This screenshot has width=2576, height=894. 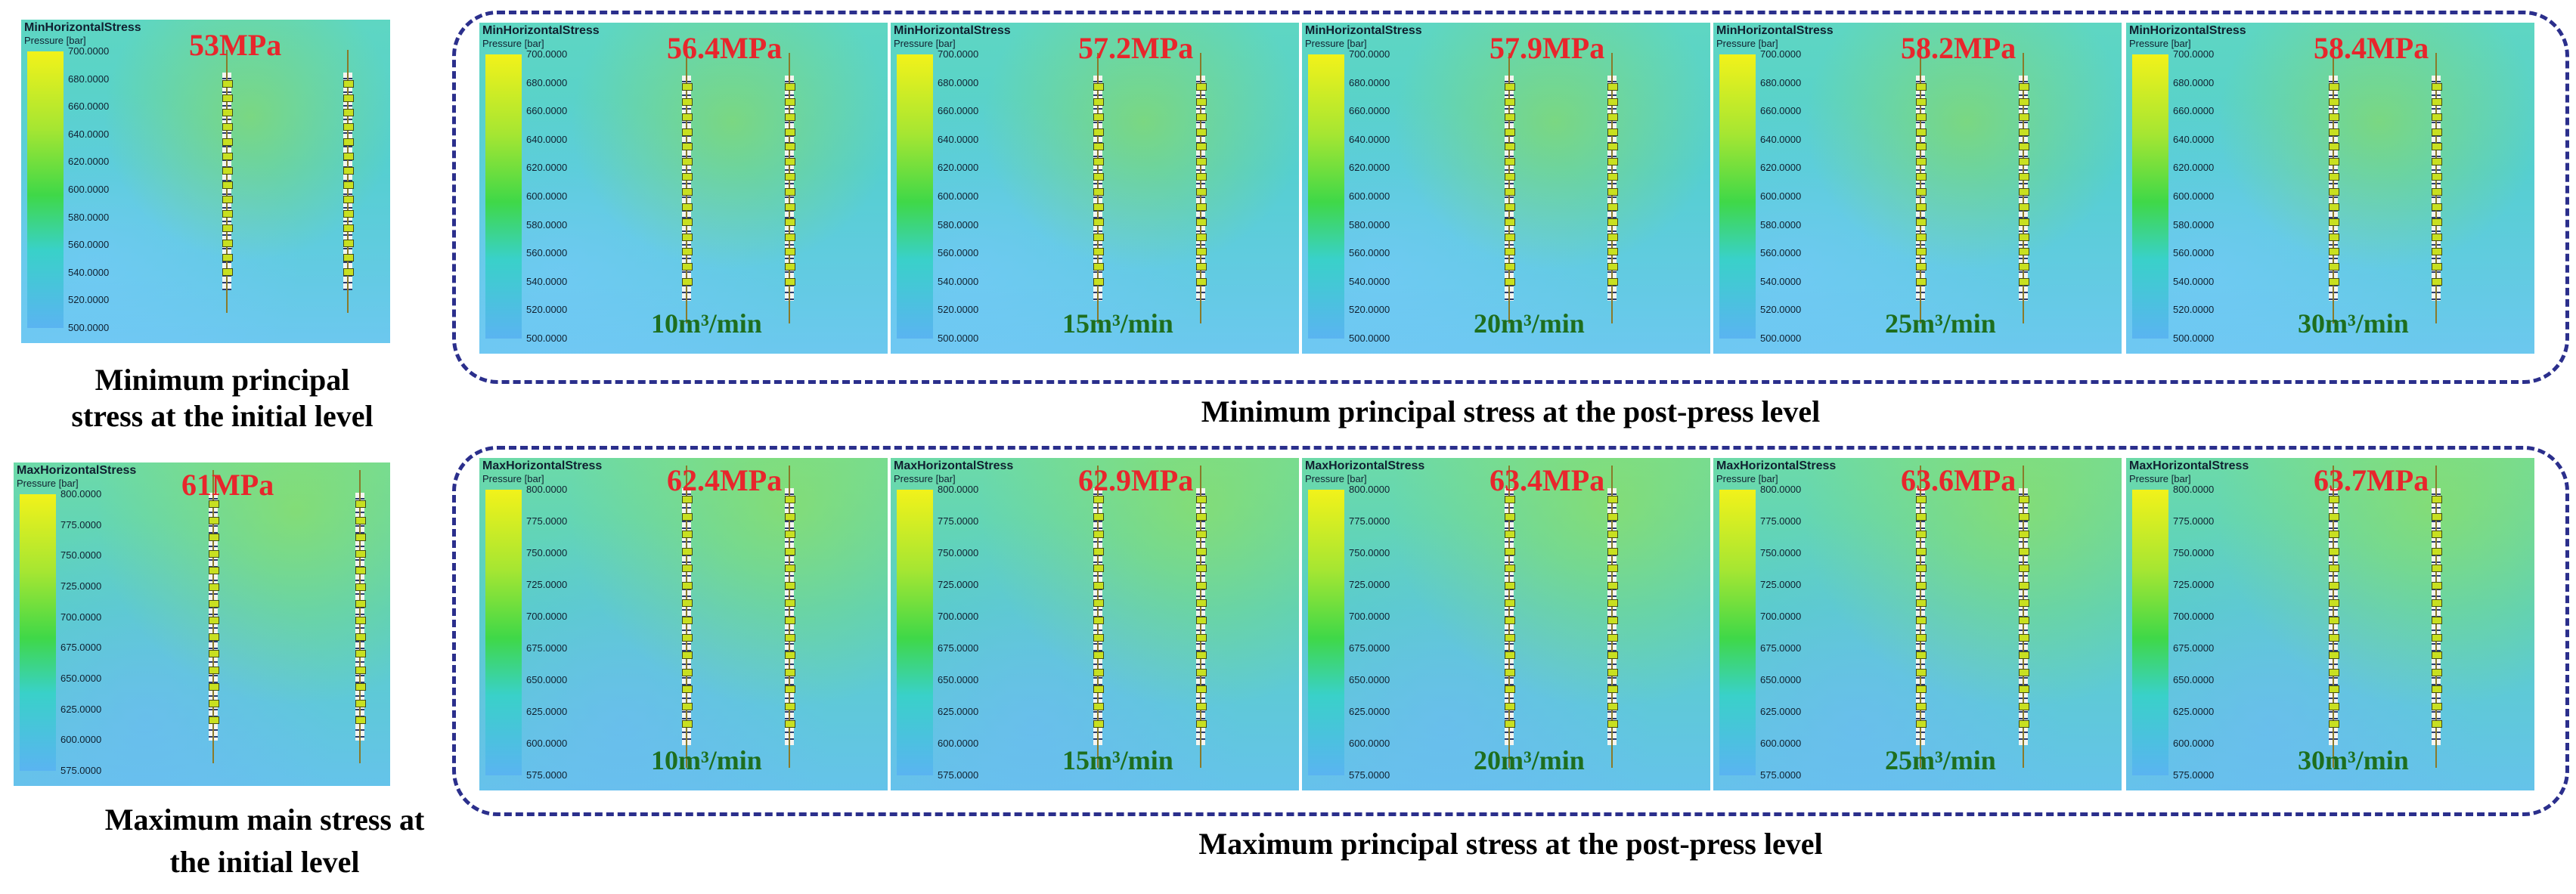 I want to click on color-scale-tick: 675.0000, so click(x=1781, y=648).